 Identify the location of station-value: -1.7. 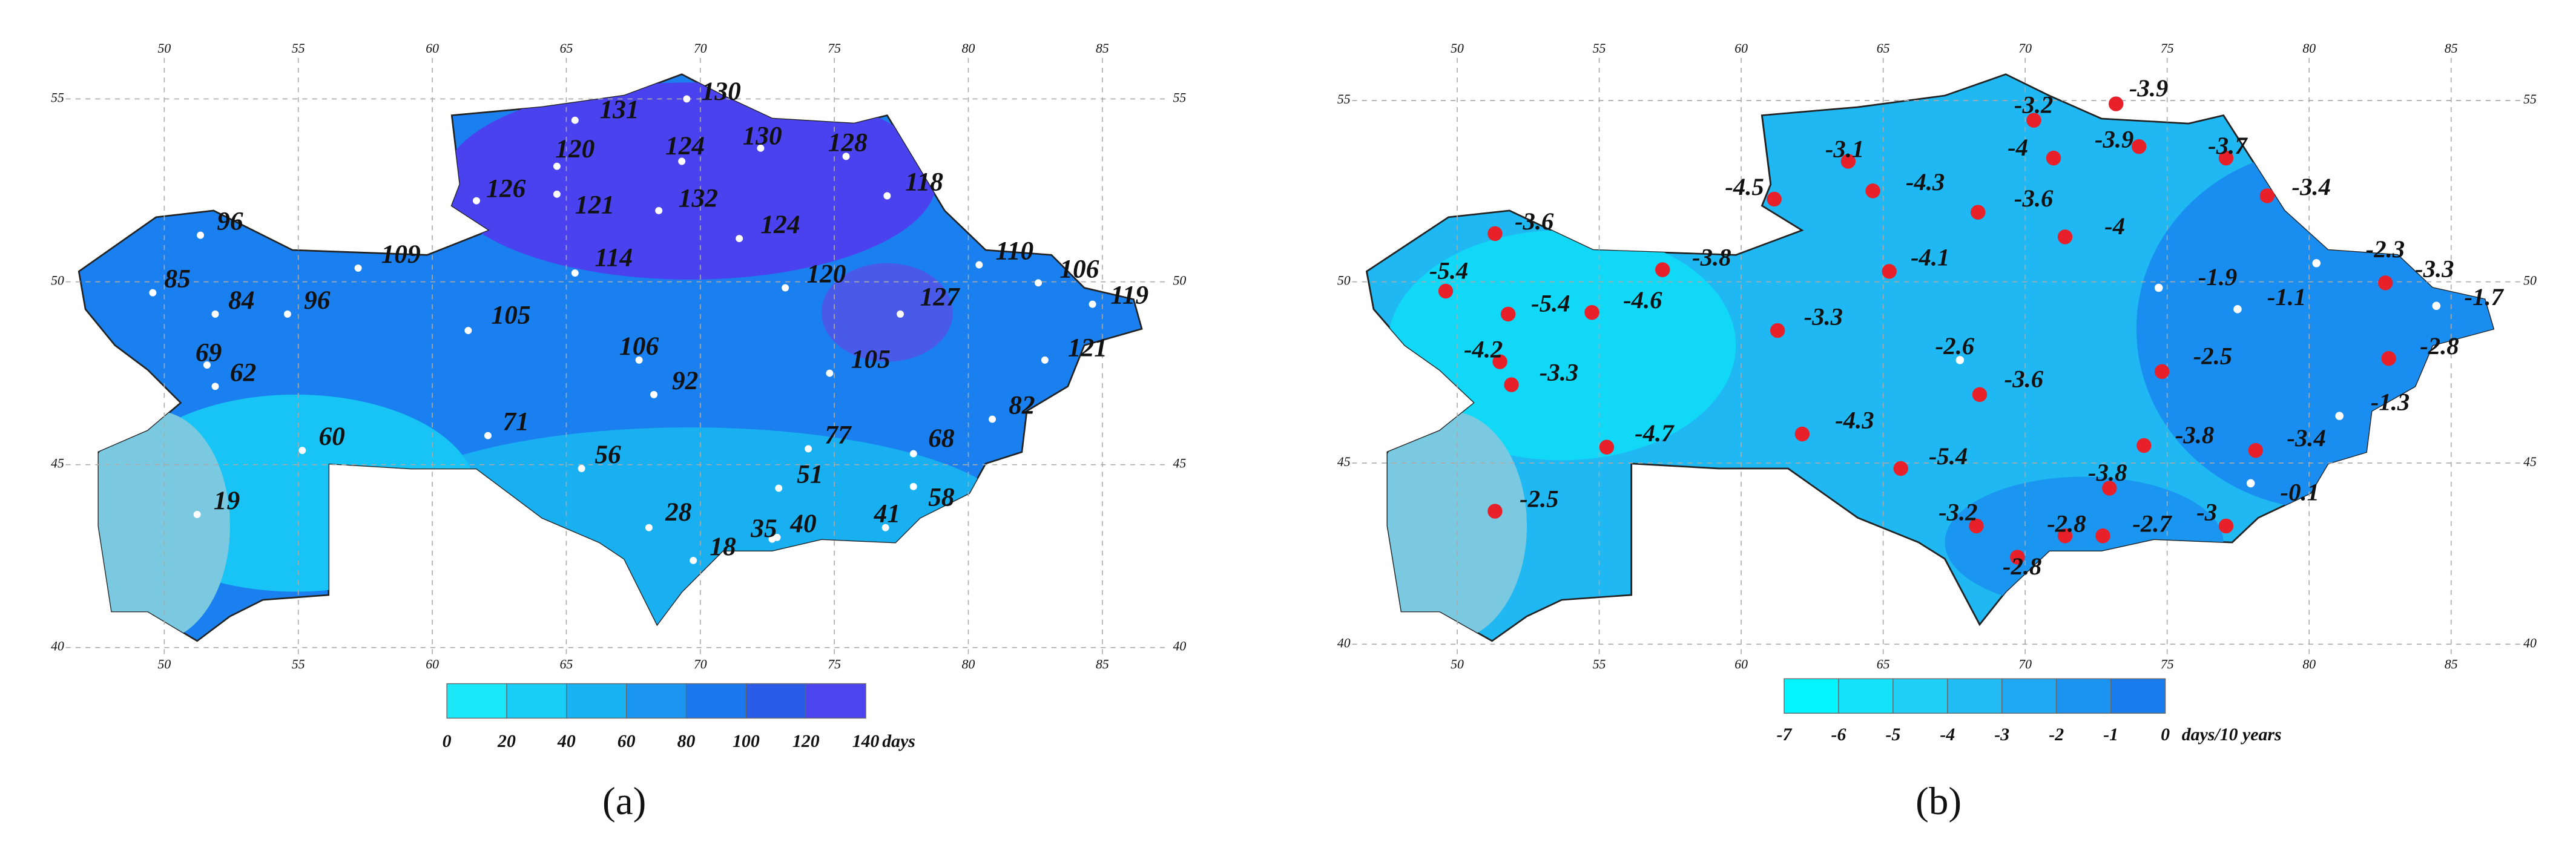
(2484, 297).